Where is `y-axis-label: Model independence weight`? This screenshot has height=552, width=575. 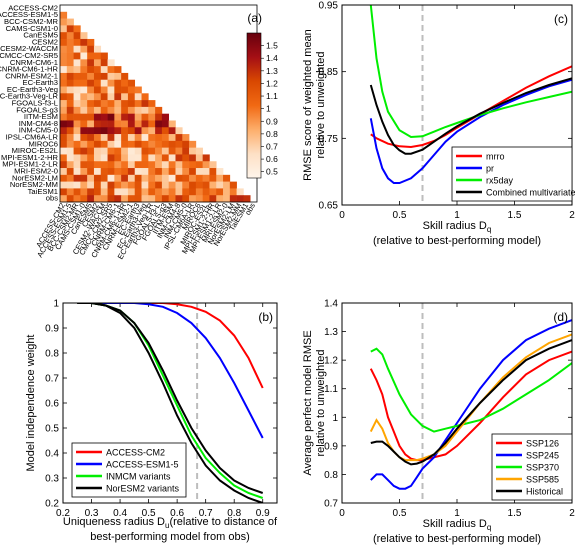
y-axis-label: Model independence weight is located at coordinates (31, 403).